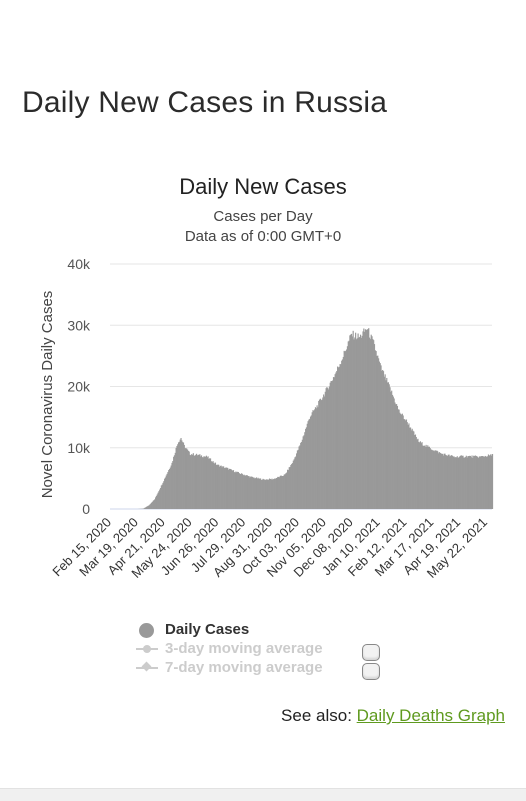  I want to click on y-tick-label: 10k, so click(79, 448).